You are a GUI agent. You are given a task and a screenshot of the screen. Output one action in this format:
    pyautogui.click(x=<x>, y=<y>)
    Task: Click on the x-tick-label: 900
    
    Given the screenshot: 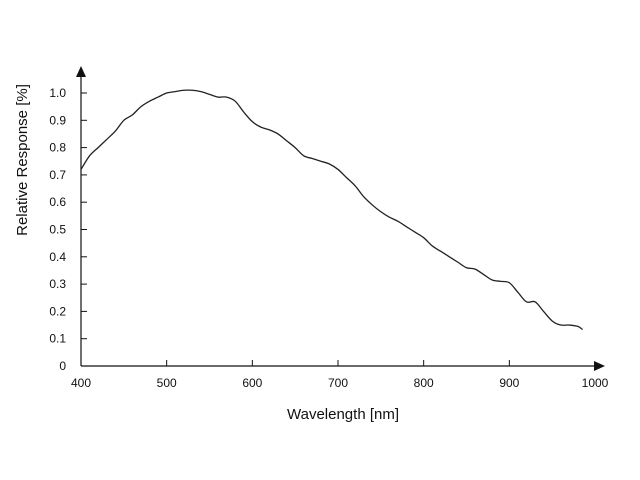 What is the action you would take?
    pyautogui.click(x=509, y=383)
    